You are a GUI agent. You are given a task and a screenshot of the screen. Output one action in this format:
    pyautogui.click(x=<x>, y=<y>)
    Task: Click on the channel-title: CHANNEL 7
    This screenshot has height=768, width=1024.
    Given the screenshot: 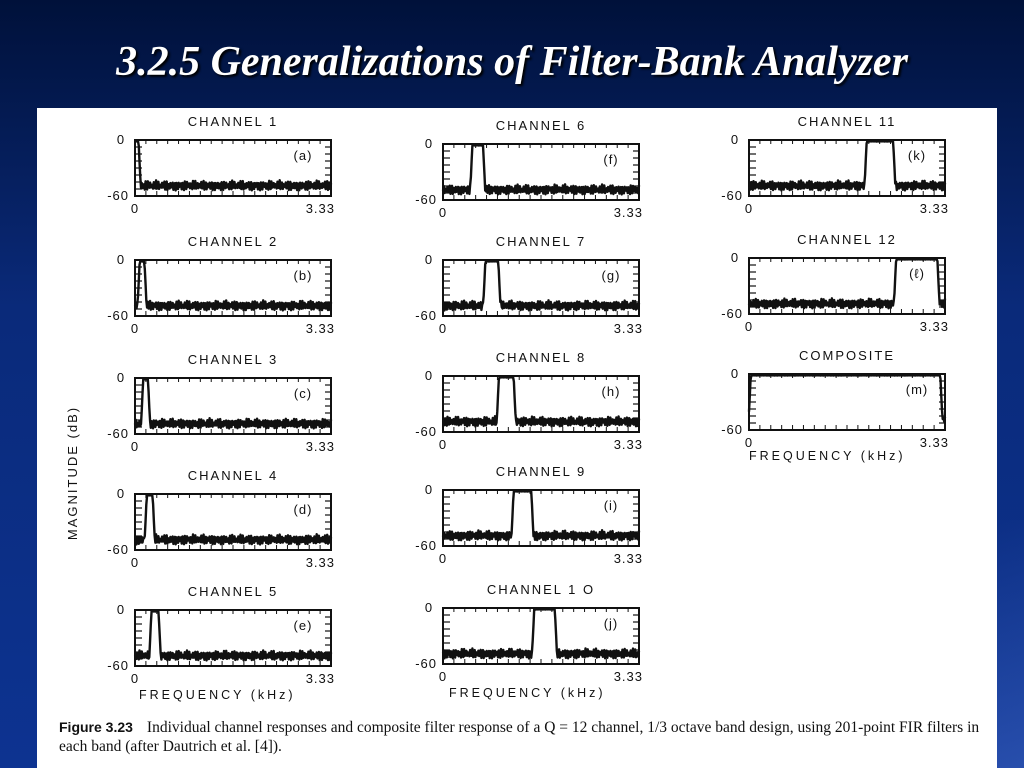 What is the action you would take?
    pyautogui.click(x=541, y=241)
    